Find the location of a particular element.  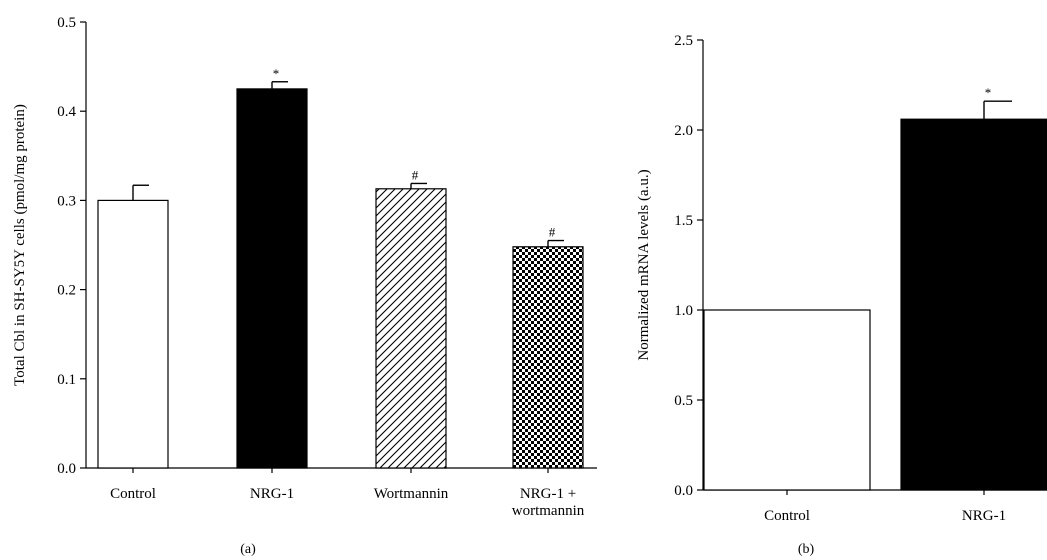

y-tick-label: 0.3 is located at coordinates (66, 201).